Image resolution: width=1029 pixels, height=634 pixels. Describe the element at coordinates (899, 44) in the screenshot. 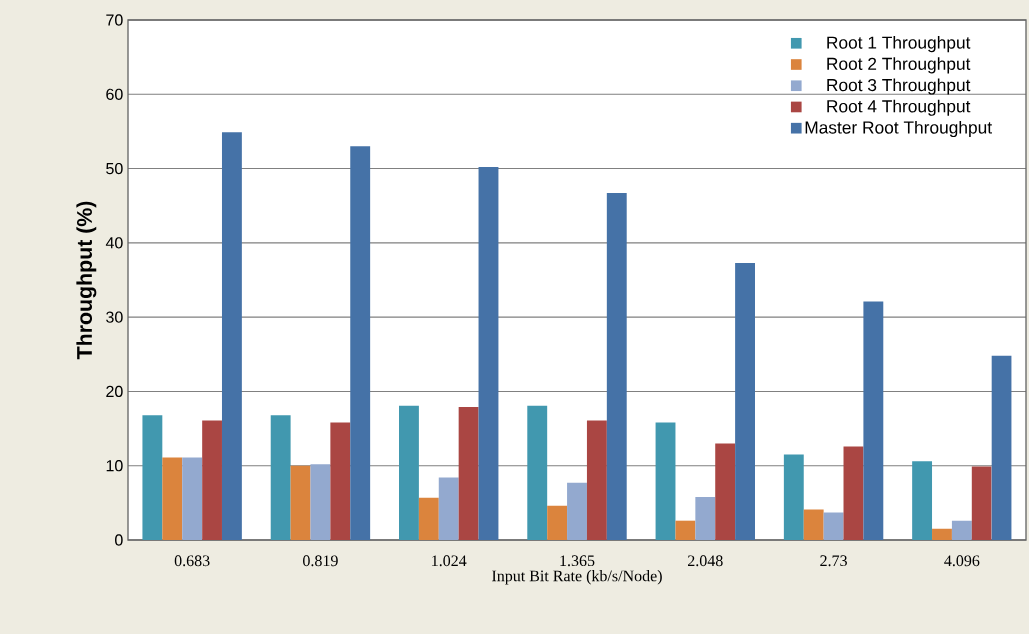

I see `legend-label: Root 1 Throughput` at that location.